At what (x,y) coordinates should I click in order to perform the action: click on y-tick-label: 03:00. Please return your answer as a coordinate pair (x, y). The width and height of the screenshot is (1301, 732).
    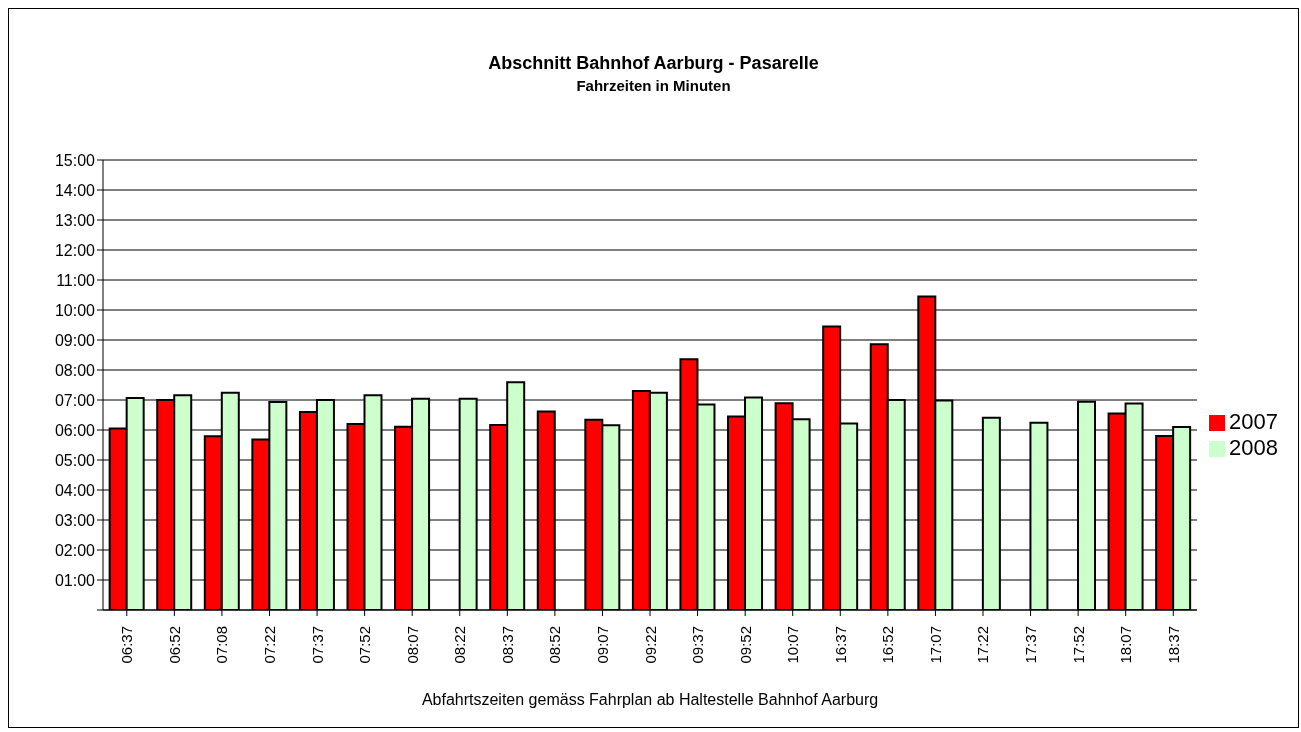
    Looking at the image, I should click on (75, 520).